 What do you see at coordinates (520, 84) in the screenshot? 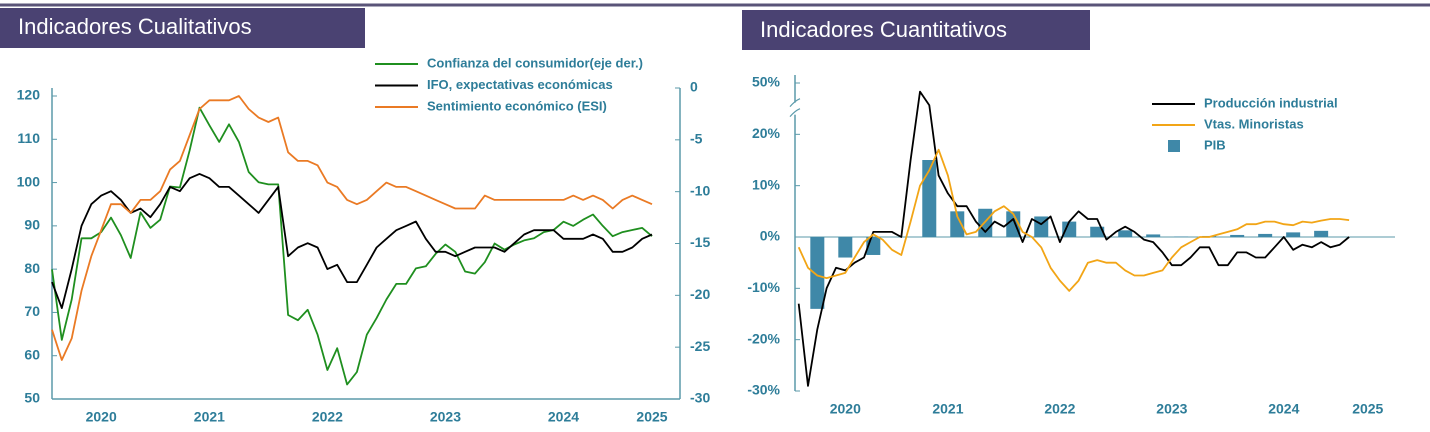
I see `legend-label: IFO, expectativas económicas` at bounding box center [520, 84].